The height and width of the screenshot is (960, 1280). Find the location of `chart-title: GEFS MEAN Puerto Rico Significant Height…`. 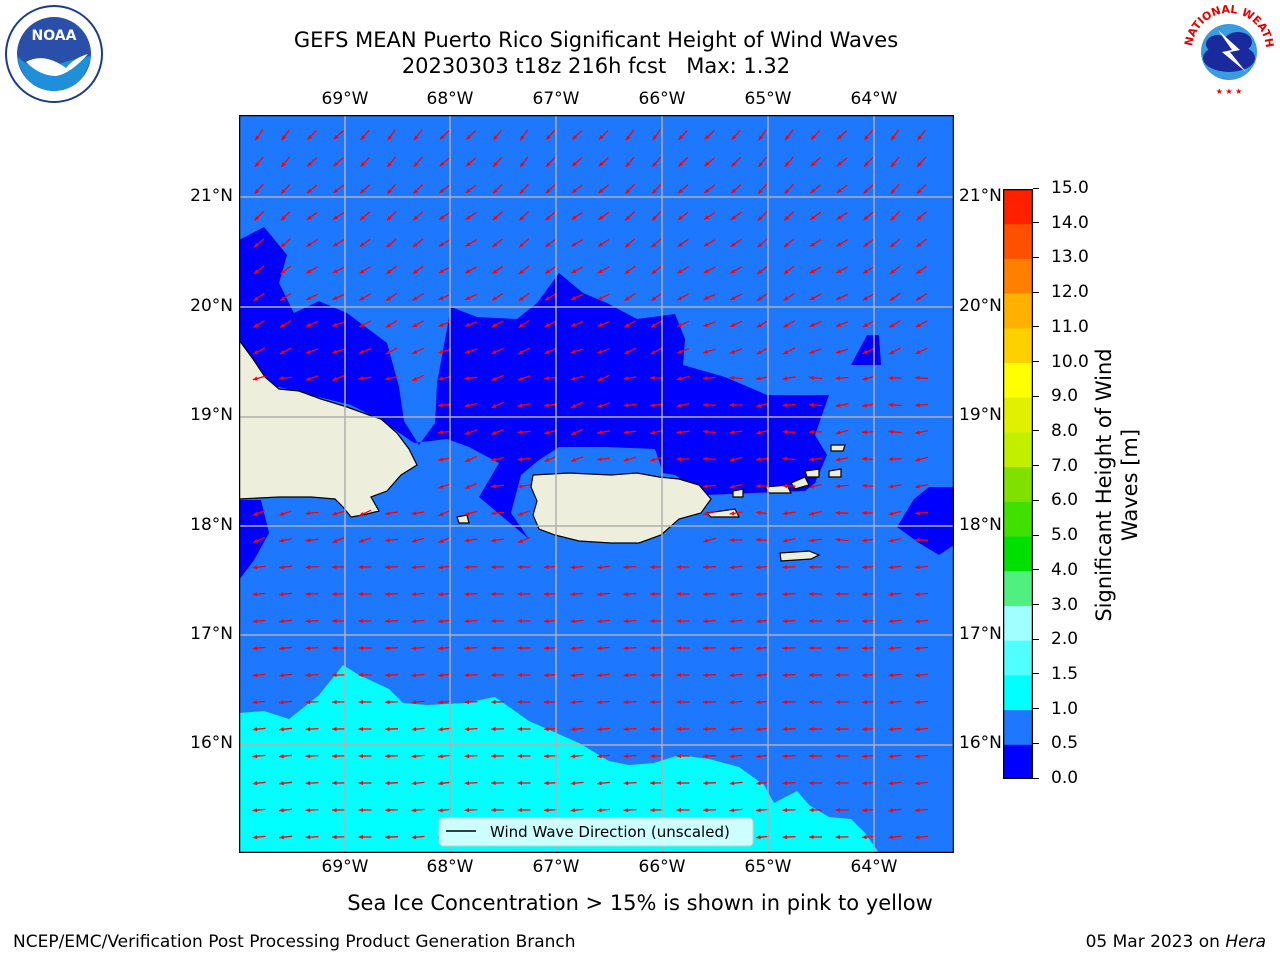

chart-title: GEFS MEAN Puerto Rico Significant Height… is located at coordinates (596, 40).